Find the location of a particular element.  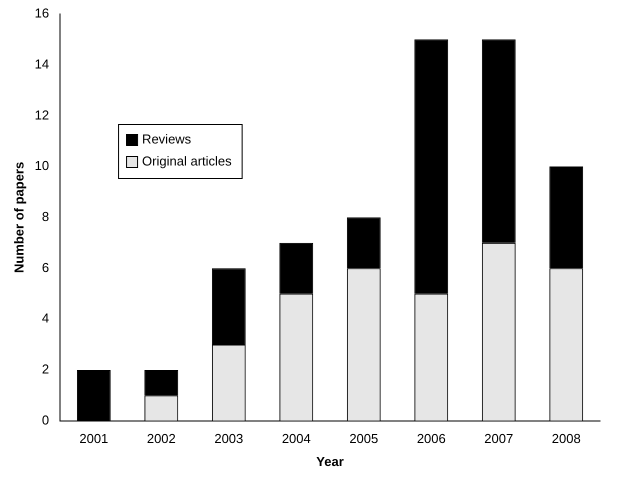

y-tick-label: 0 is located at coordinates (46, 420).